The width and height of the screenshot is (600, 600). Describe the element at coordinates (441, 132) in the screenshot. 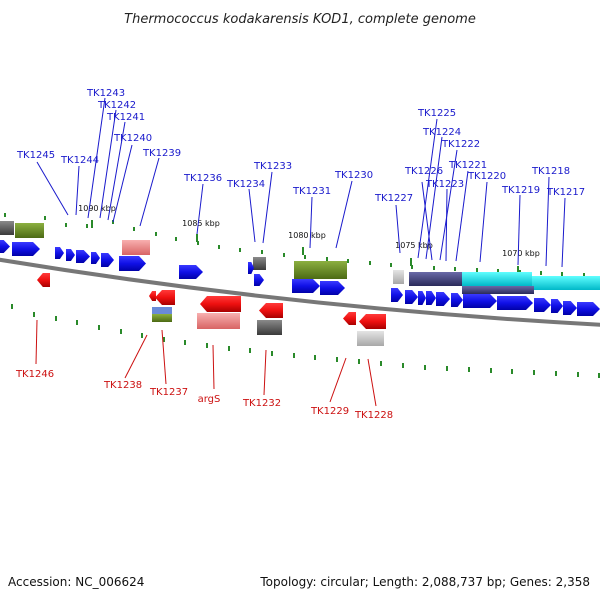

I see `forward-gene-label: TK1224` at that location.